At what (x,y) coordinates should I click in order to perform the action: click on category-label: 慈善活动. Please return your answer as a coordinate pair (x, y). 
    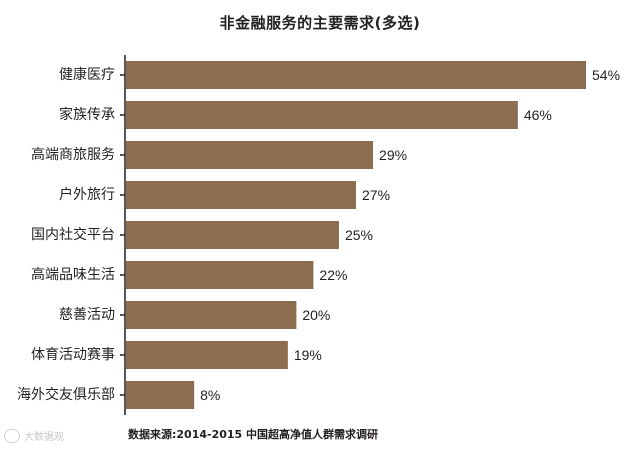
    Looking at the image, I should click on (87, 315).